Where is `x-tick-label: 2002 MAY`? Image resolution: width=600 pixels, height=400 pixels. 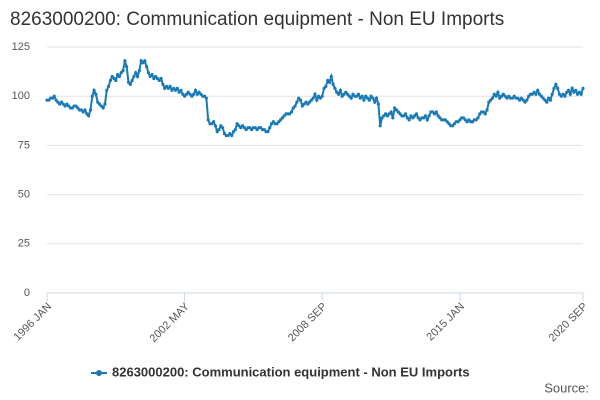 x-tick-label: 2002 MAY is located at coordinates (170, 322).